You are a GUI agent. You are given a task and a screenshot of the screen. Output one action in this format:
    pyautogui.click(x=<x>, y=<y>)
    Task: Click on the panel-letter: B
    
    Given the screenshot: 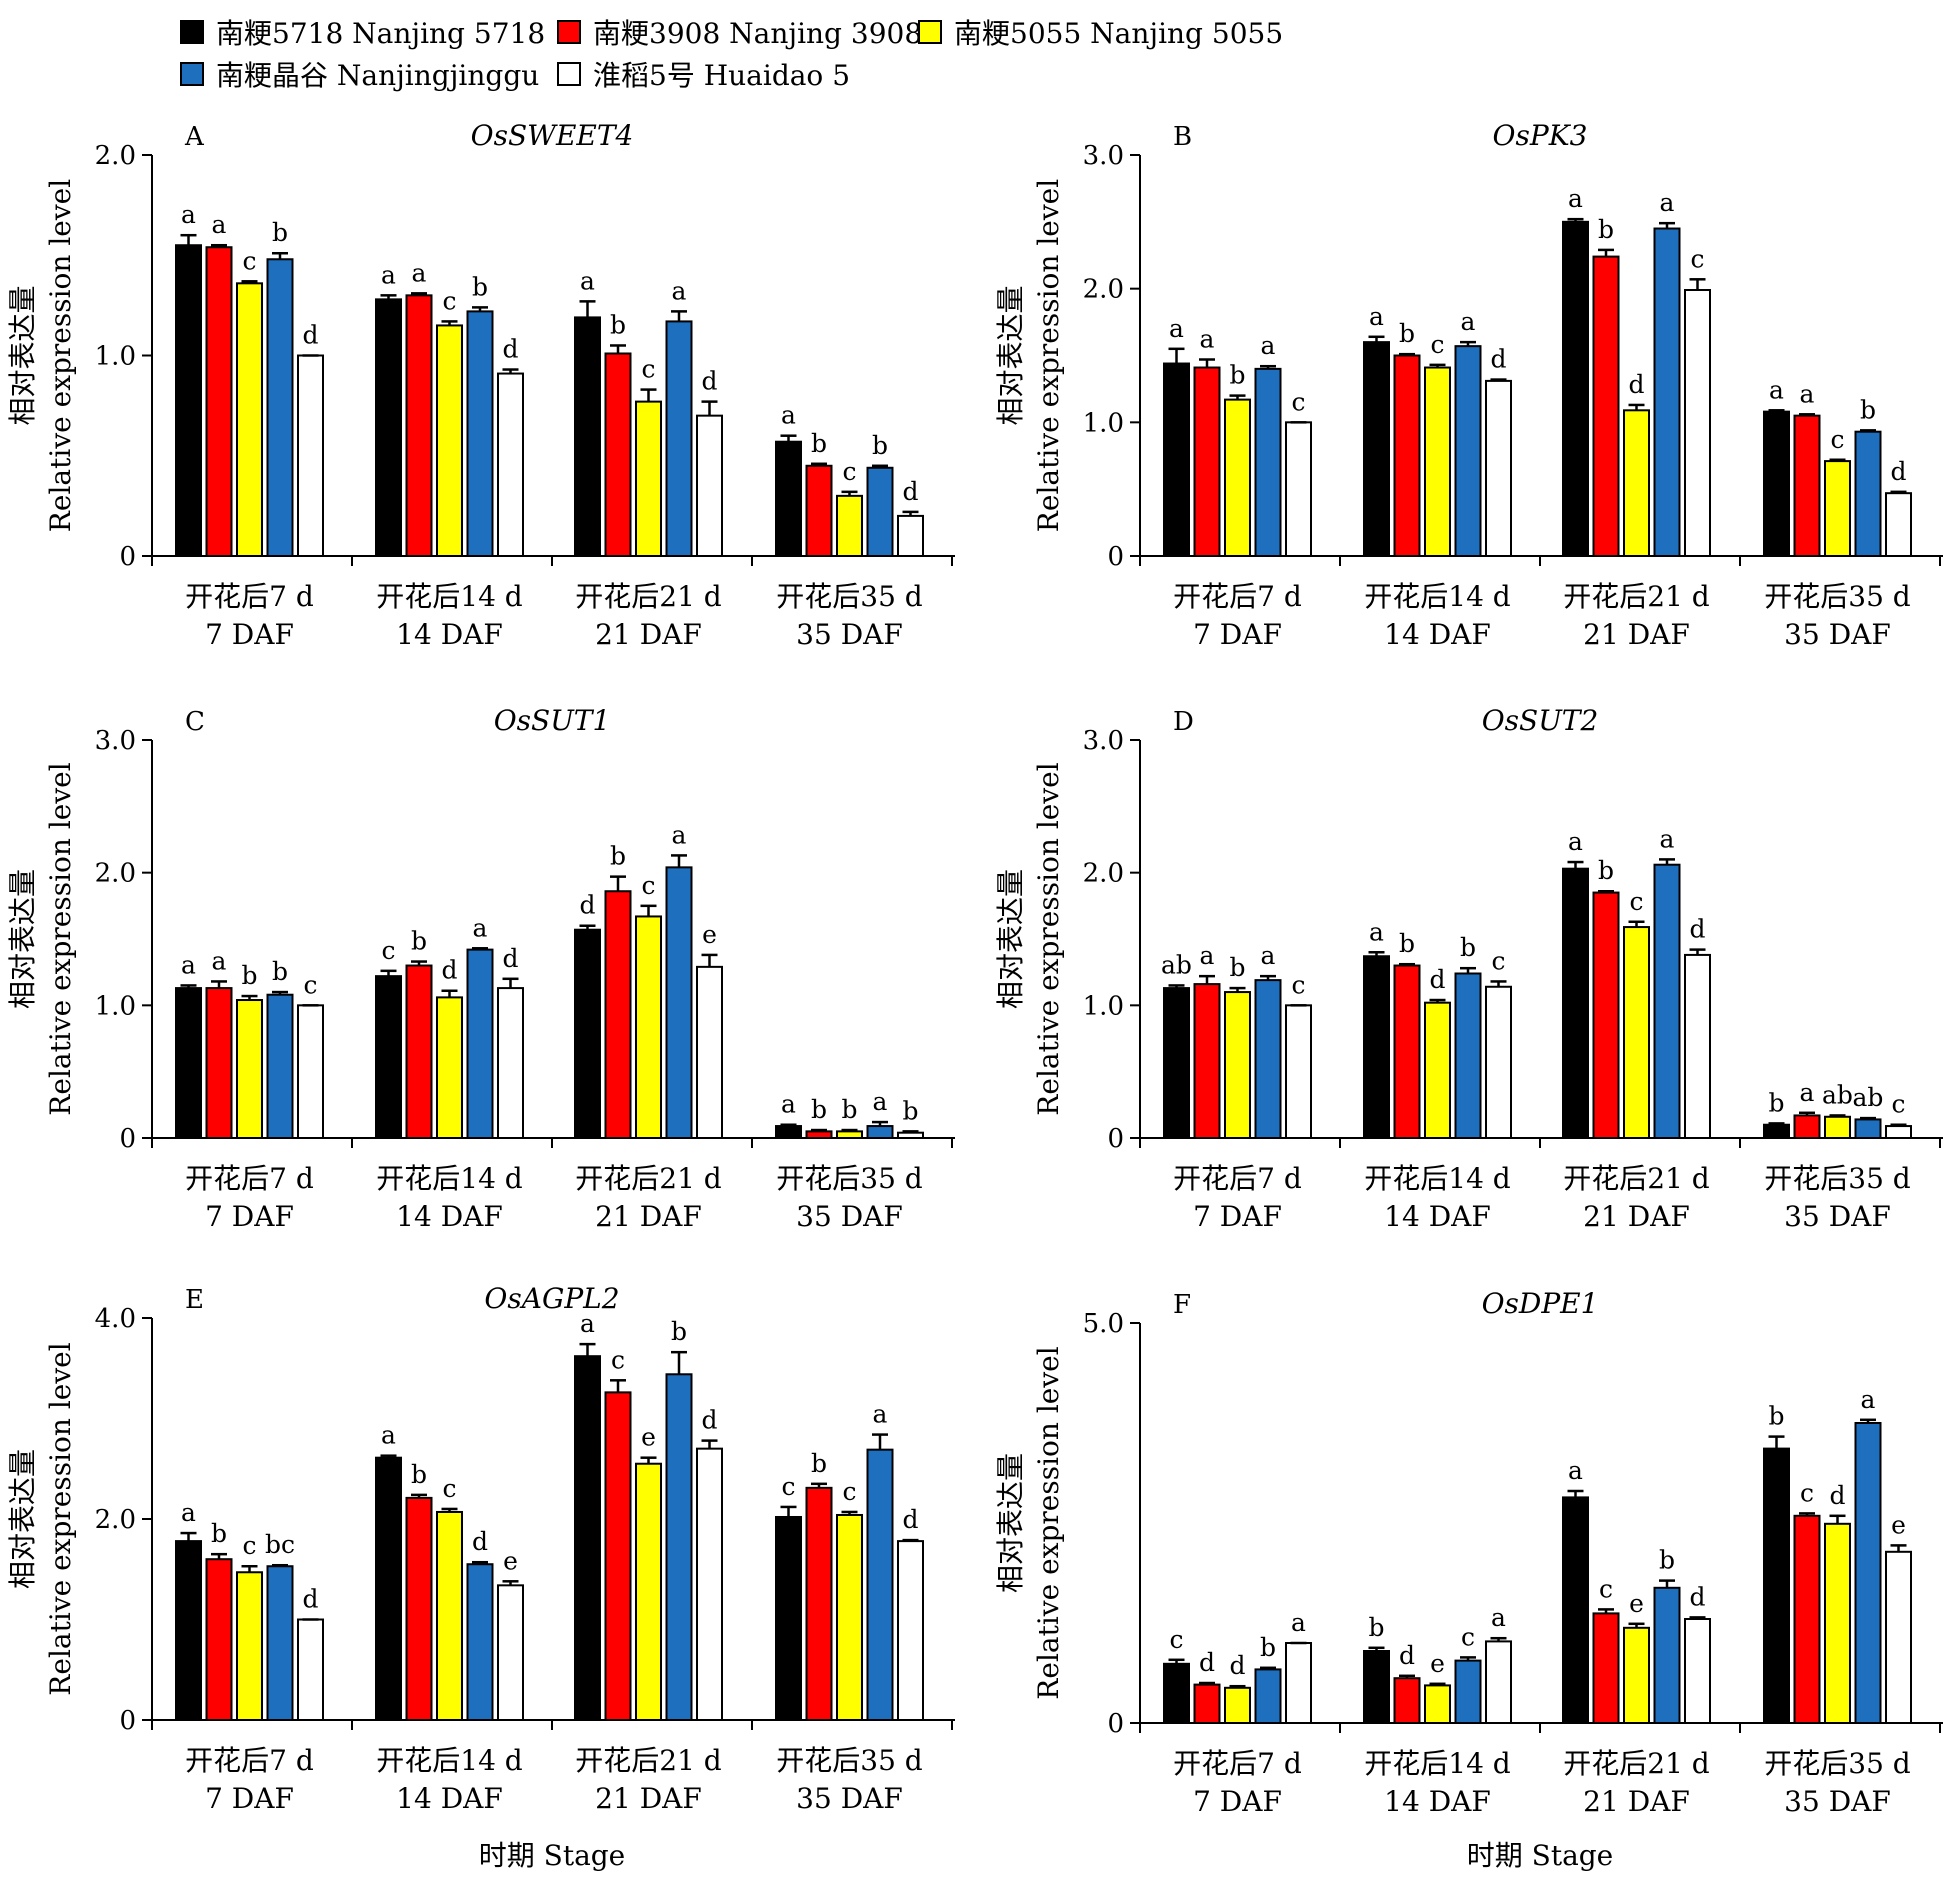 What is the action you would take?
    pyautogui.click(x=1182, y=137)
    